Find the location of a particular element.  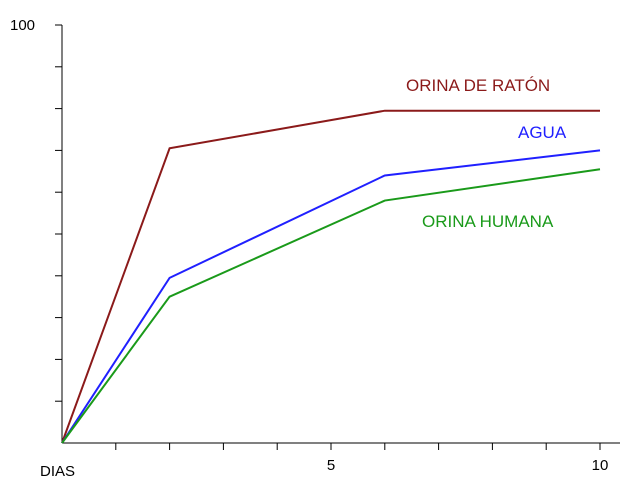

x-axis-label: DIAS is located at coordinates (57, 471).